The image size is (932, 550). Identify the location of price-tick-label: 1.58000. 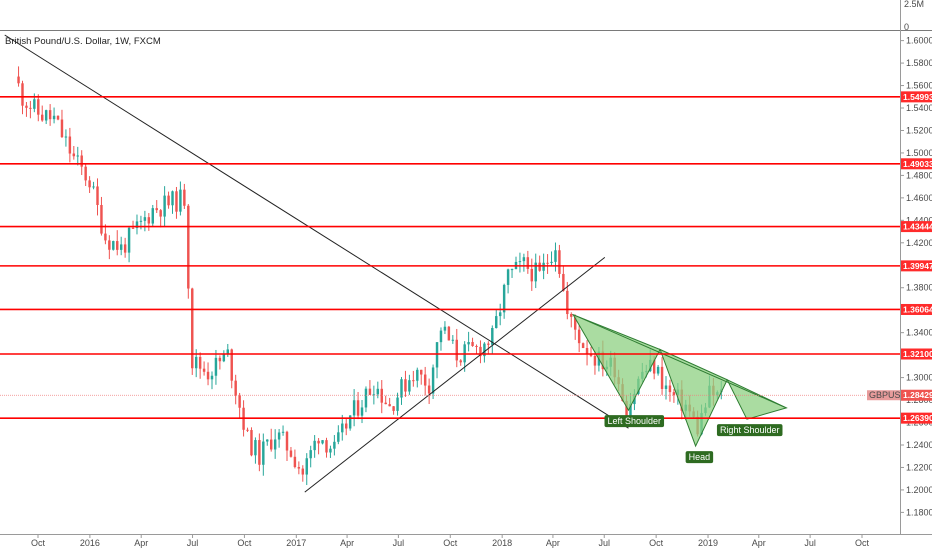
(919, 63).